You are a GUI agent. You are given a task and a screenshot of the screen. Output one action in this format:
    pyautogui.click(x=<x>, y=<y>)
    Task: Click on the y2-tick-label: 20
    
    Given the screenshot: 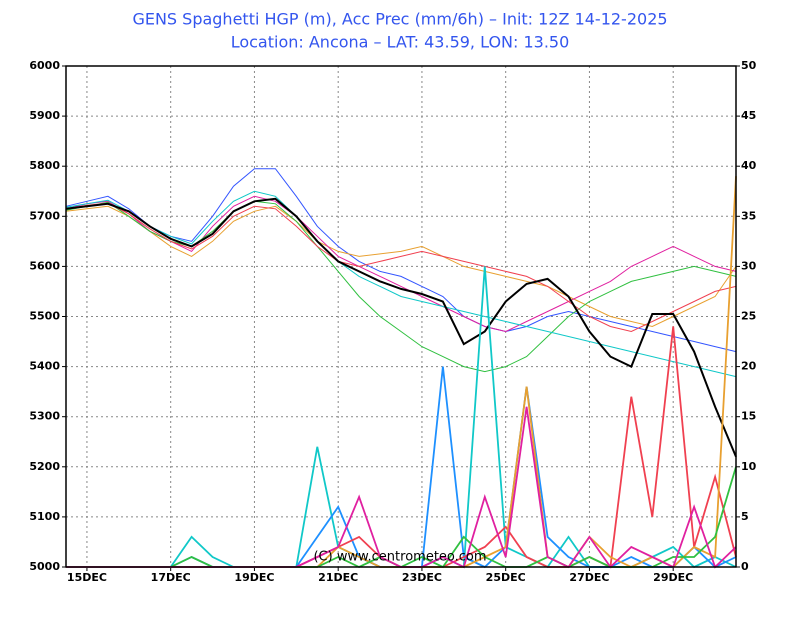 What is the action you would take?
    pyautogui.click(x=749, y=366)
    